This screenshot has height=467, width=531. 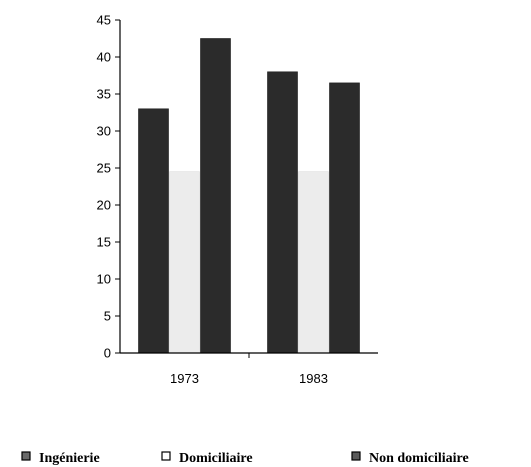 I want to click on y-tick-label: 15, so click(x=104, y=242).